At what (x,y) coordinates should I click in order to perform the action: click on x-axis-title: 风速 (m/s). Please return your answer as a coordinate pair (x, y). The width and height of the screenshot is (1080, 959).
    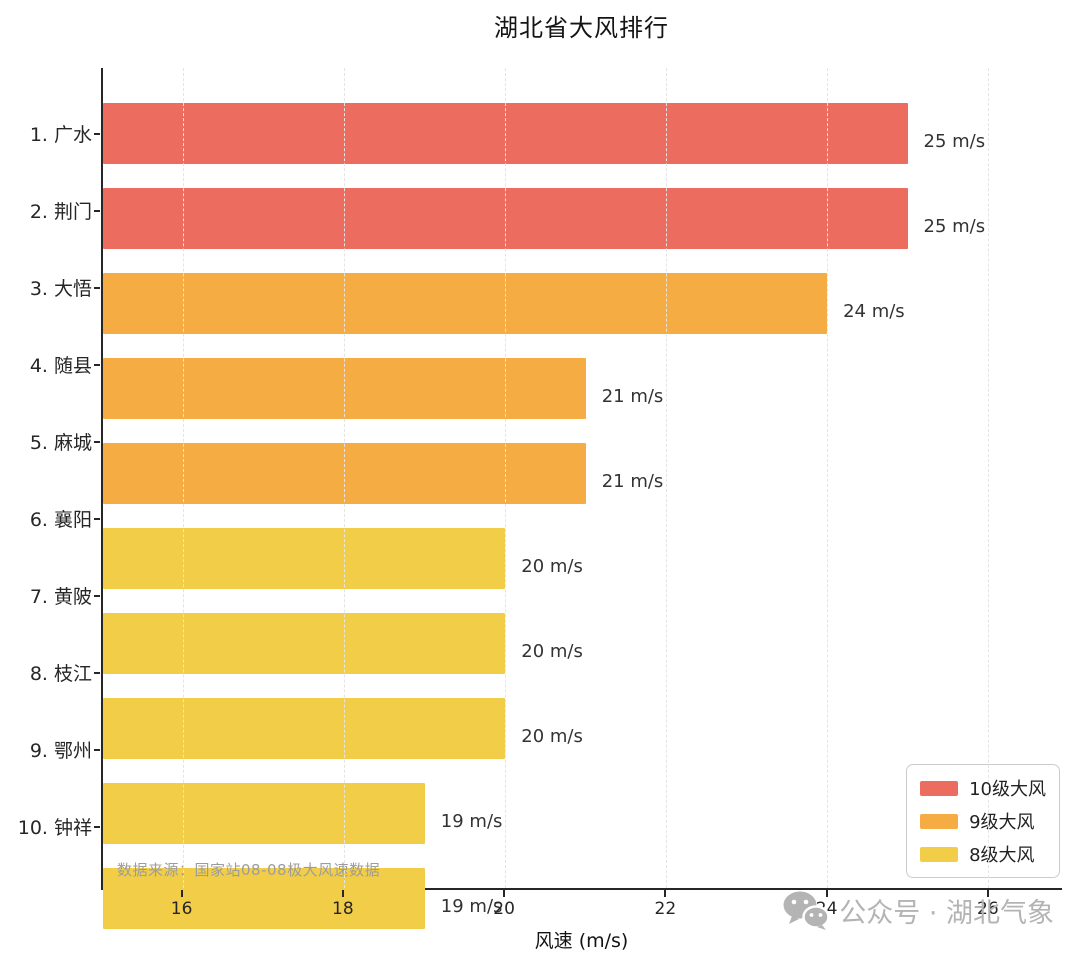
    Looking at the image, I should click on (581, 941).